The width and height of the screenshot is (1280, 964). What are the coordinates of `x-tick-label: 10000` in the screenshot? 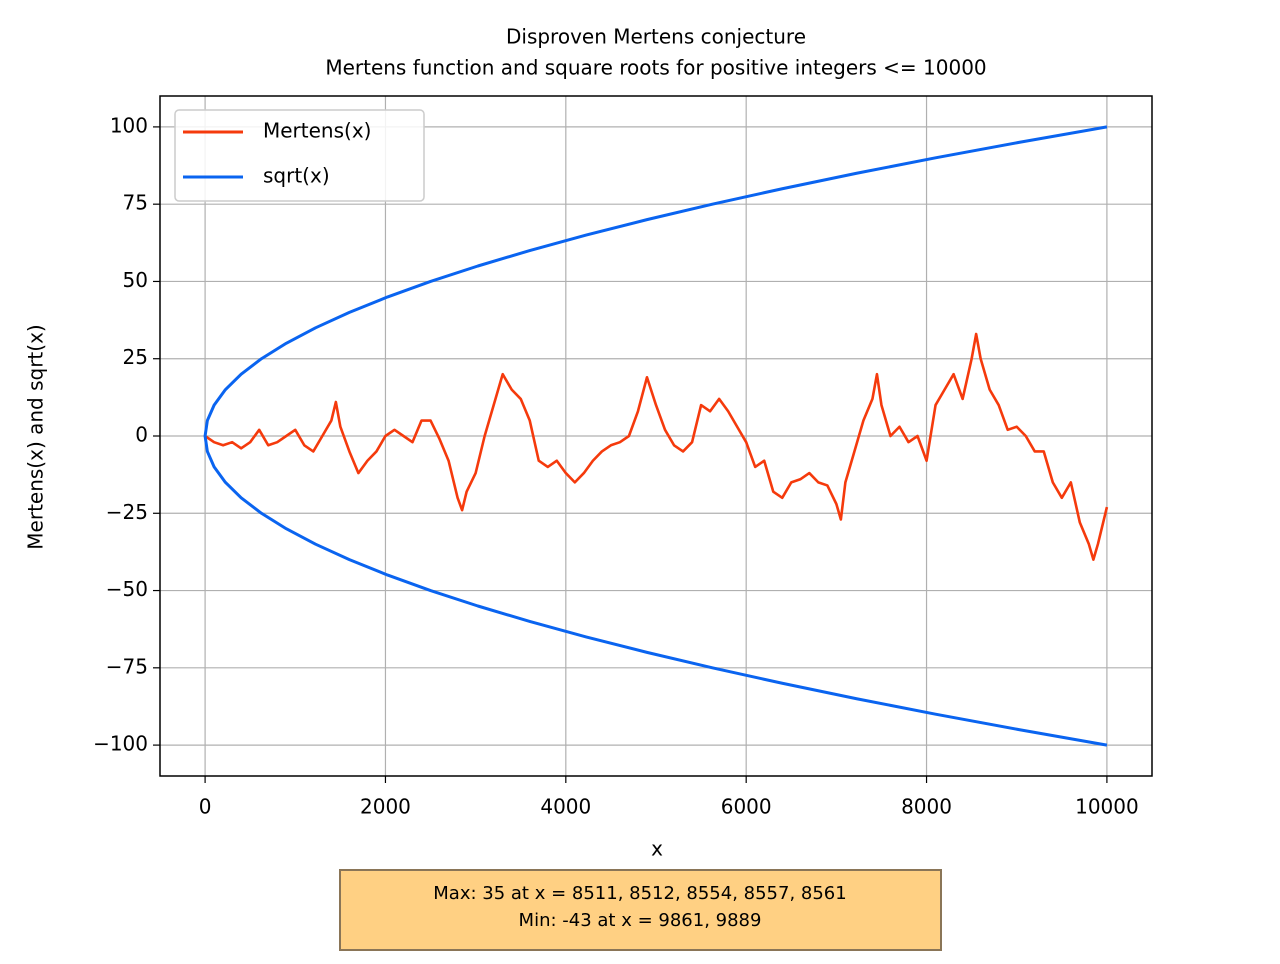 It's located at (1107, 807).